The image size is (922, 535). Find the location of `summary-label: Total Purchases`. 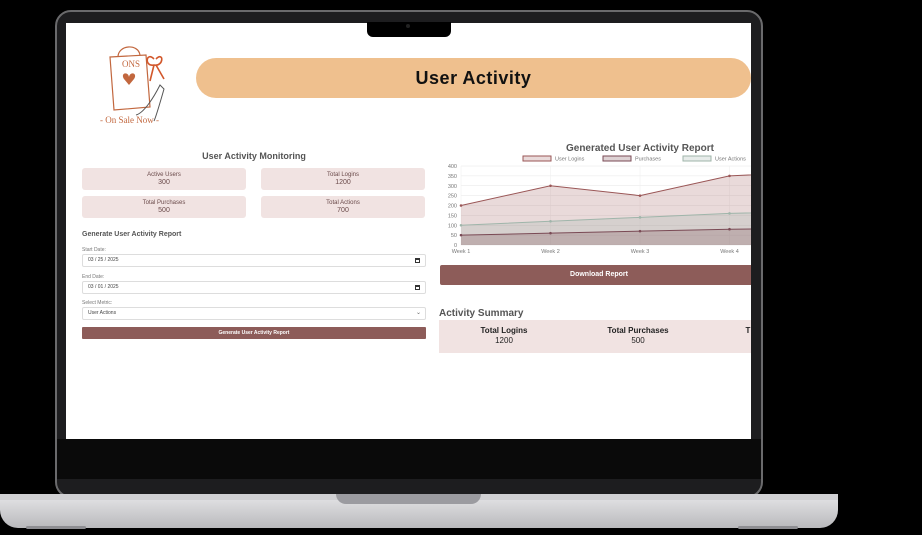

summary-label: Total Purchases is located at coordinates (638, 330).